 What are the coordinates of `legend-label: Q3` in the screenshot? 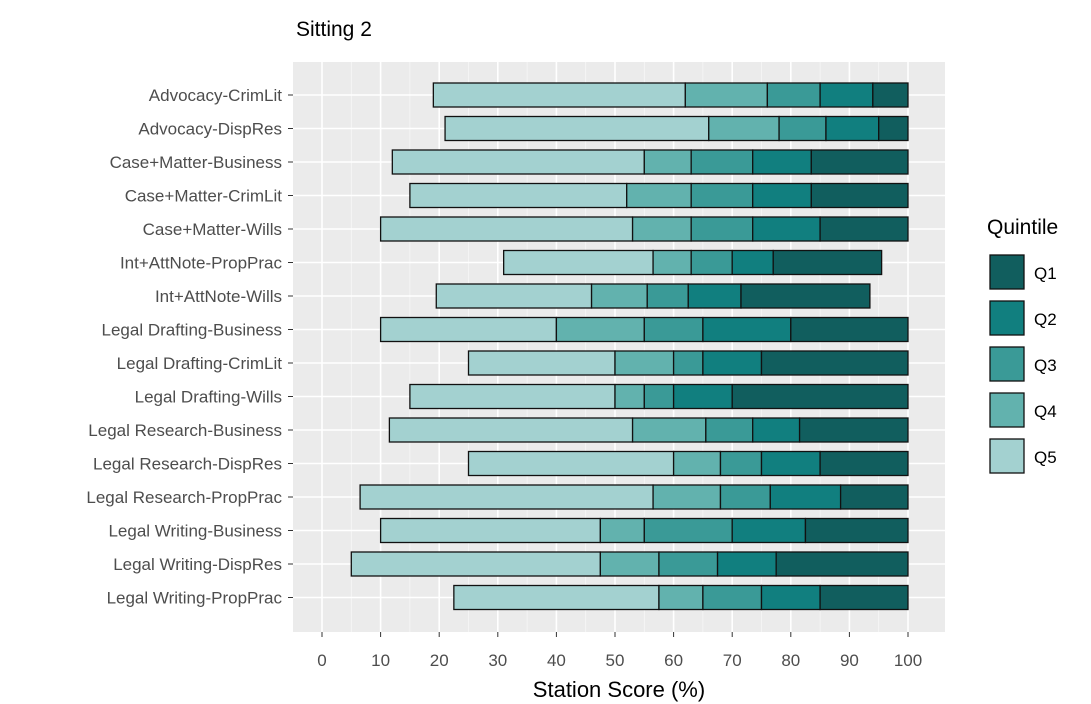 It's located at (1045, 365).